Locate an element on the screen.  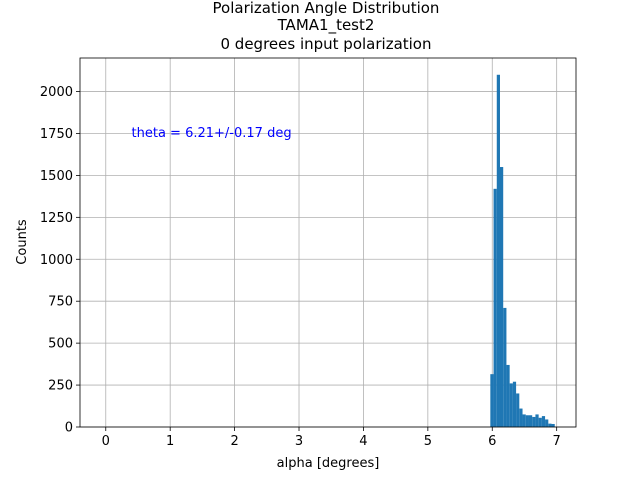
y-axis-label: Counts is located at coordinates (22, 242).